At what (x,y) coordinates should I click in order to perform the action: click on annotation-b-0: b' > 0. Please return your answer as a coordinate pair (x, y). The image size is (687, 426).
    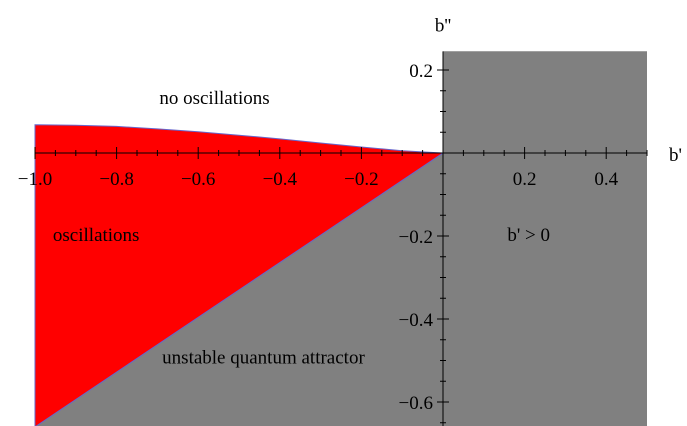
    Looking at the image, I should click on (528, 235).